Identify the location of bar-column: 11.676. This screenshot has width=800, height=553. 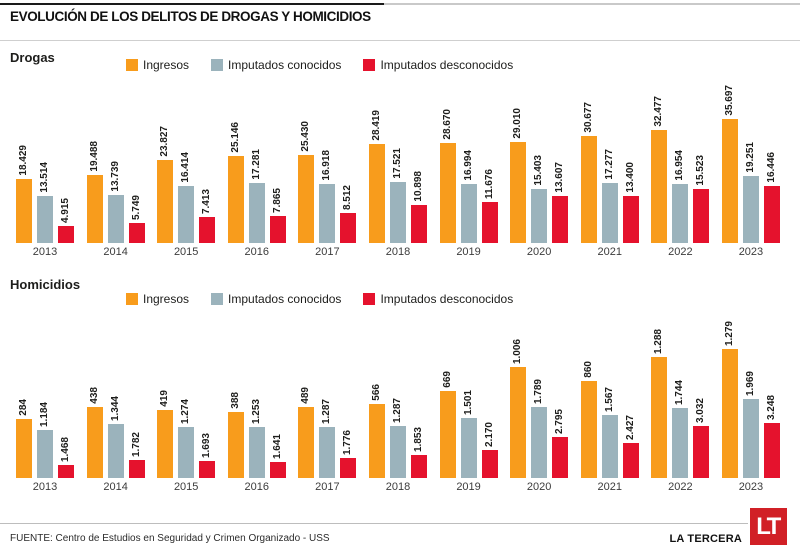
(489, 155).